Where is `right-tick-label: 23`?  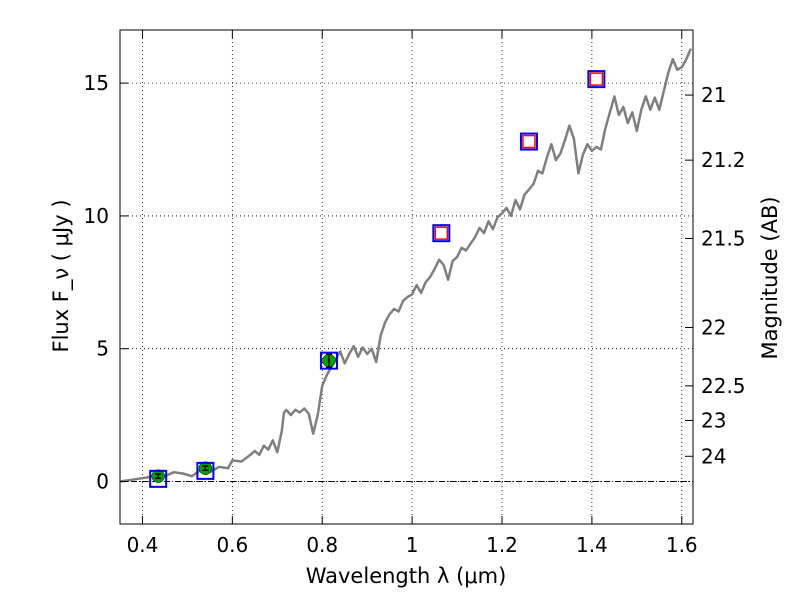 right-tick-label: 23 is located at coordinates (713, 420).